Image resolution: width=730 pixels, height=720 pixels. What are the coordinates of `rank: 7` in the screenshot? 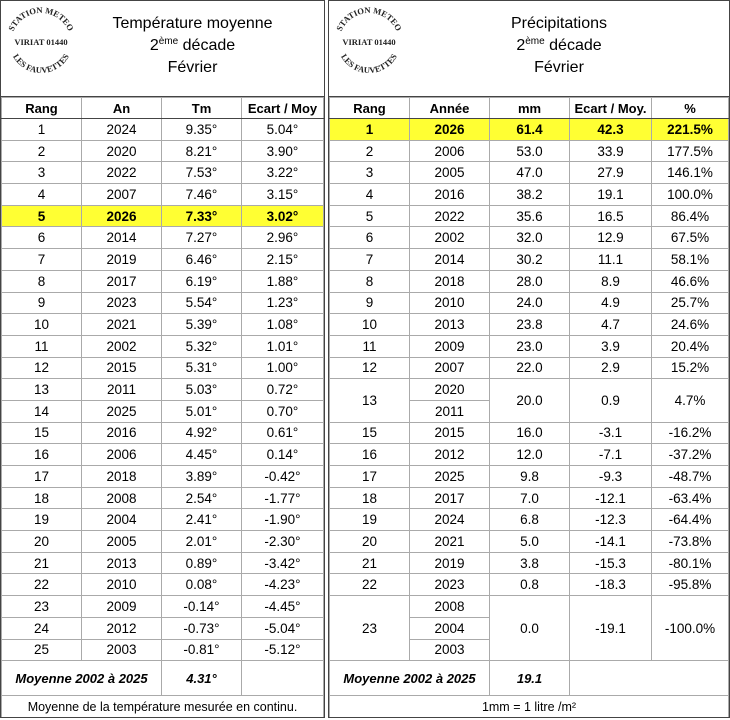 It's located at (369, 259).